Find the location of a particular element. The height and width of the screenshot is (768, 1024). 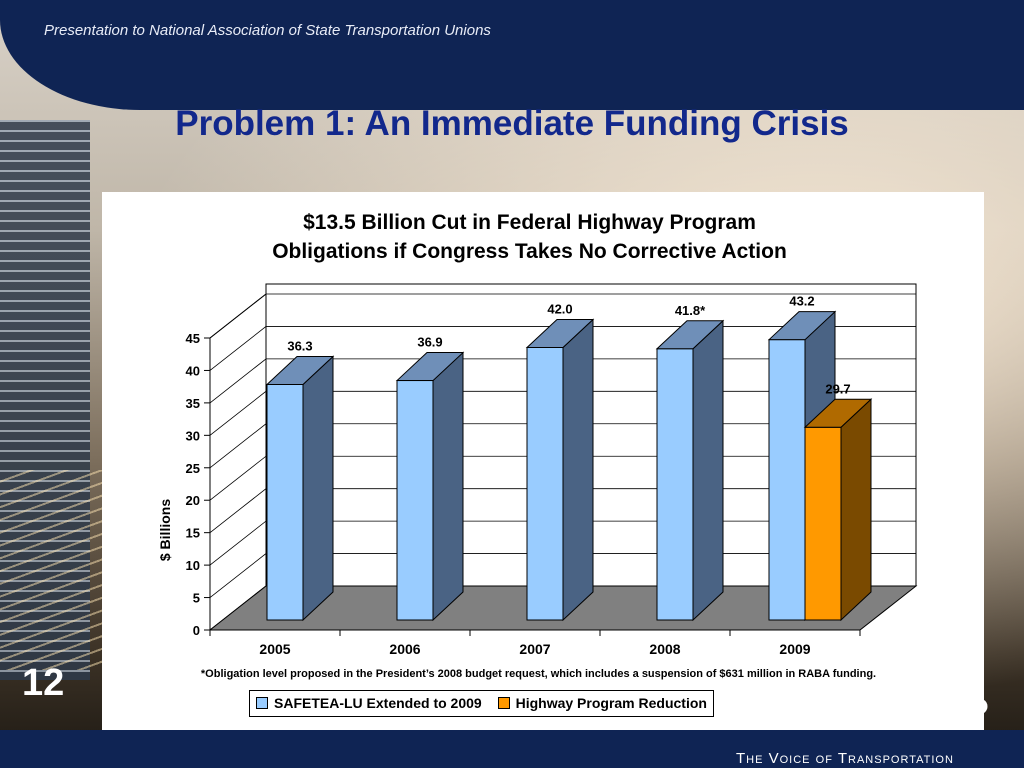

aashto-logo: AASHTO The Voice of Transportation is located at coordinates (880, 729).